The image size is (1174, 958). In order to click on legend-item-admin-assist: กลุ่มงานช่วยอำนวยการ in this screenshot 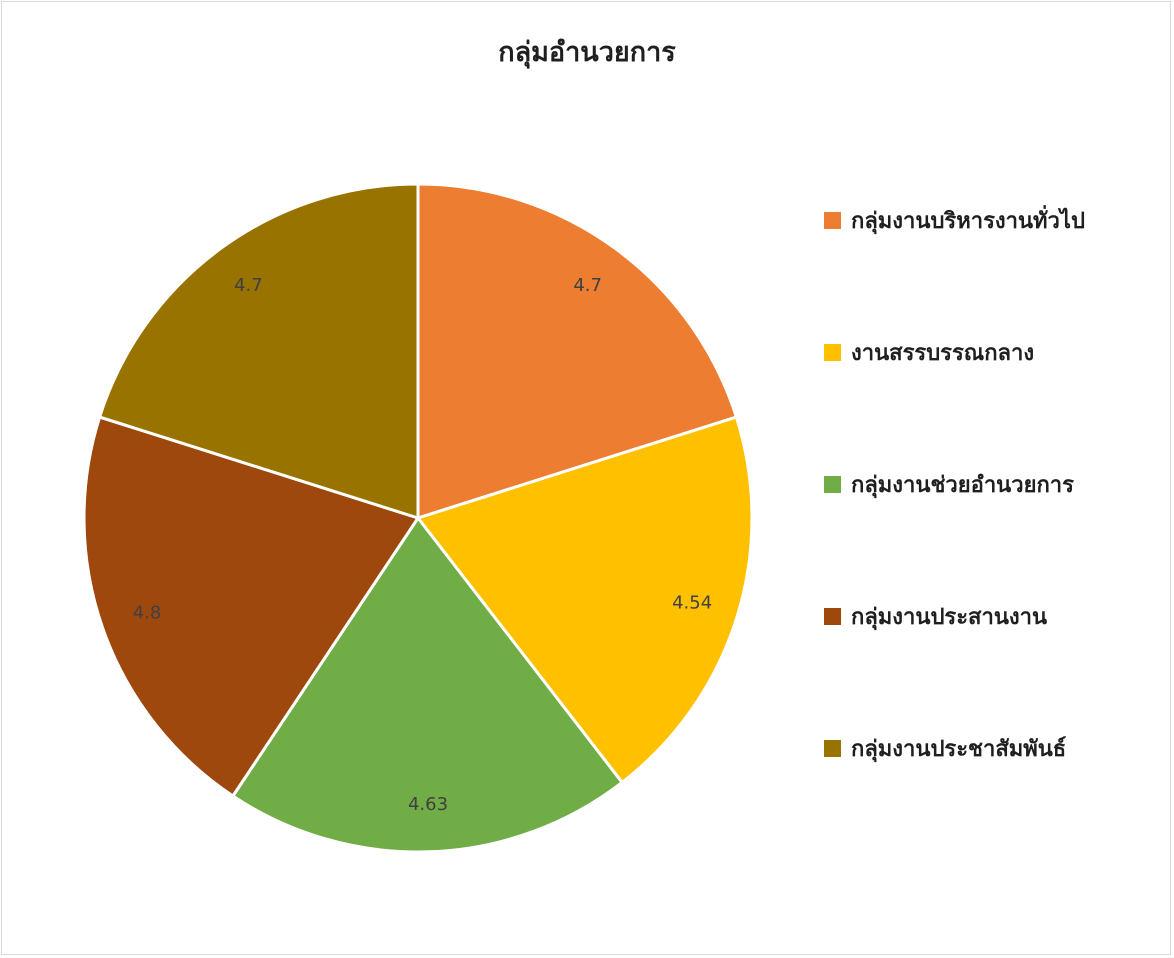, I will do `click(949, 484)`.